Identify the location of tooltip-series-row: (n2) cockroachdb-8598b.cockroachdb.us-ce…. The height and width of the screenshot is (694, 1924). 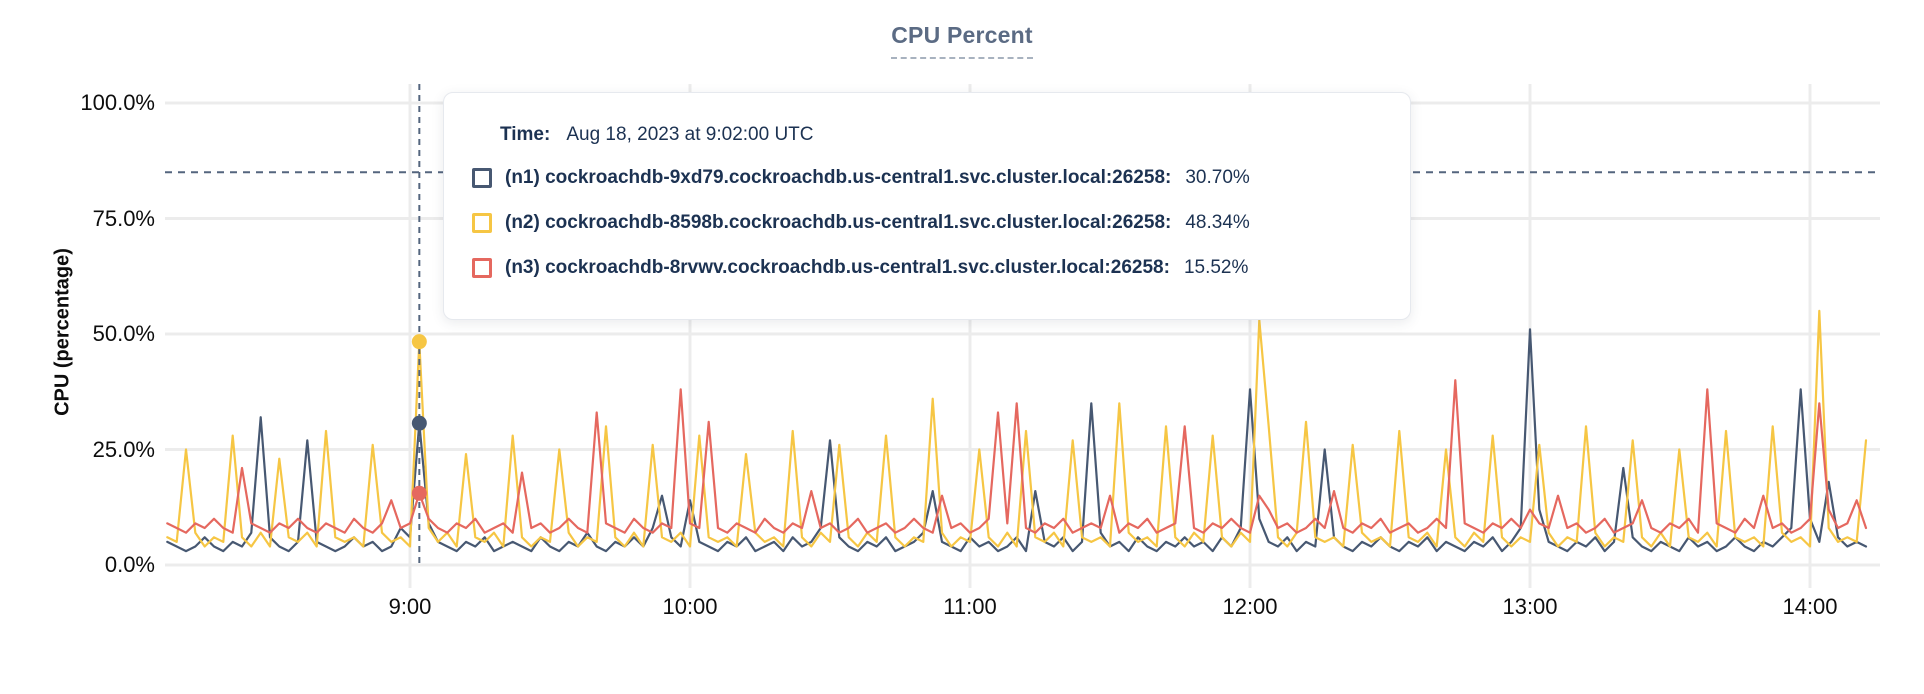
(921, 223).